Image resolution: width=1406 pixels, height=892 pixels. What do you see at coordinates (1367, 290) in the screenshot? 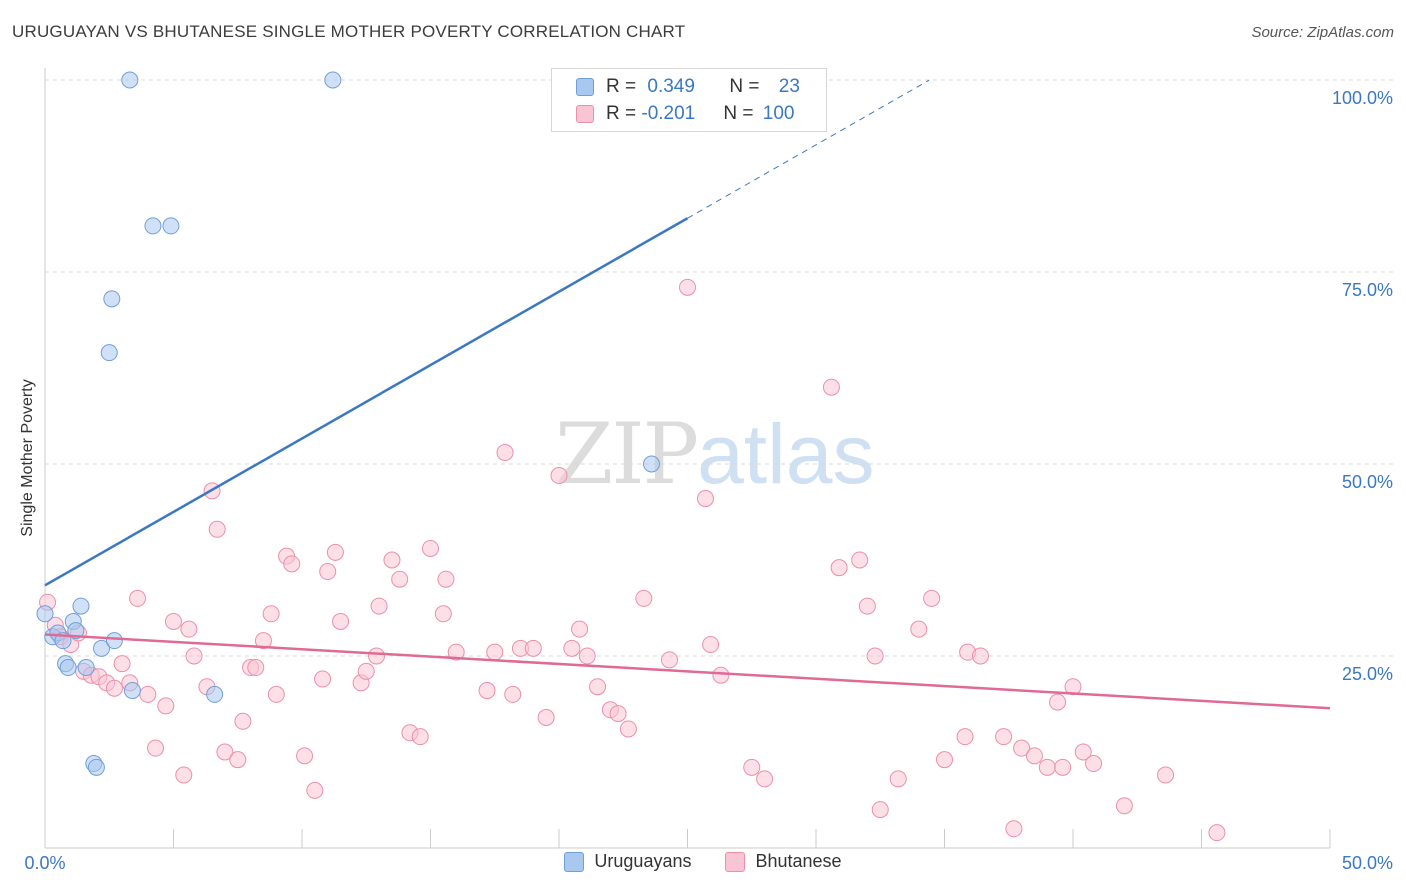
I see `y-tick-label: 75.0%` at bounding box center [1367, 290].